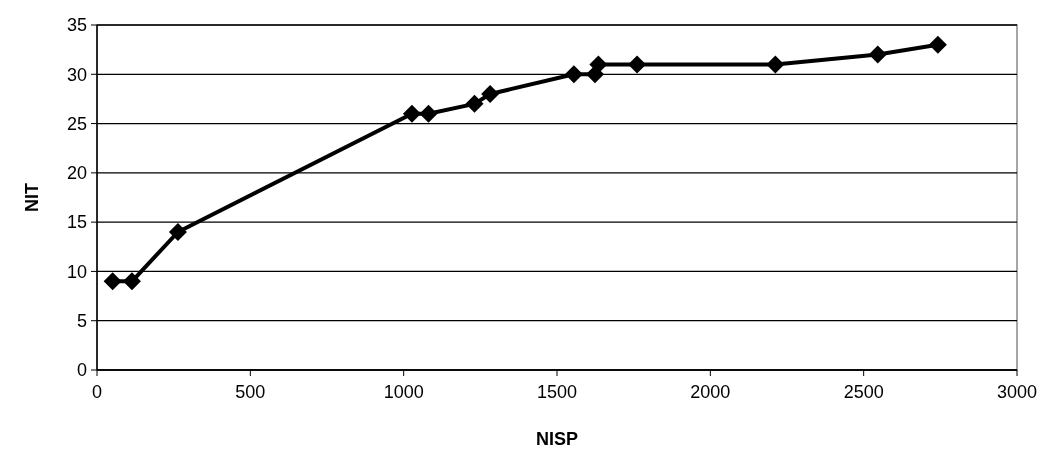 This screenshot has height=463, width=1051. What do you see at coordinates (76, 222) in the screenshot?
I see `y-tick-label: 15` at bounding box center [76, 222].